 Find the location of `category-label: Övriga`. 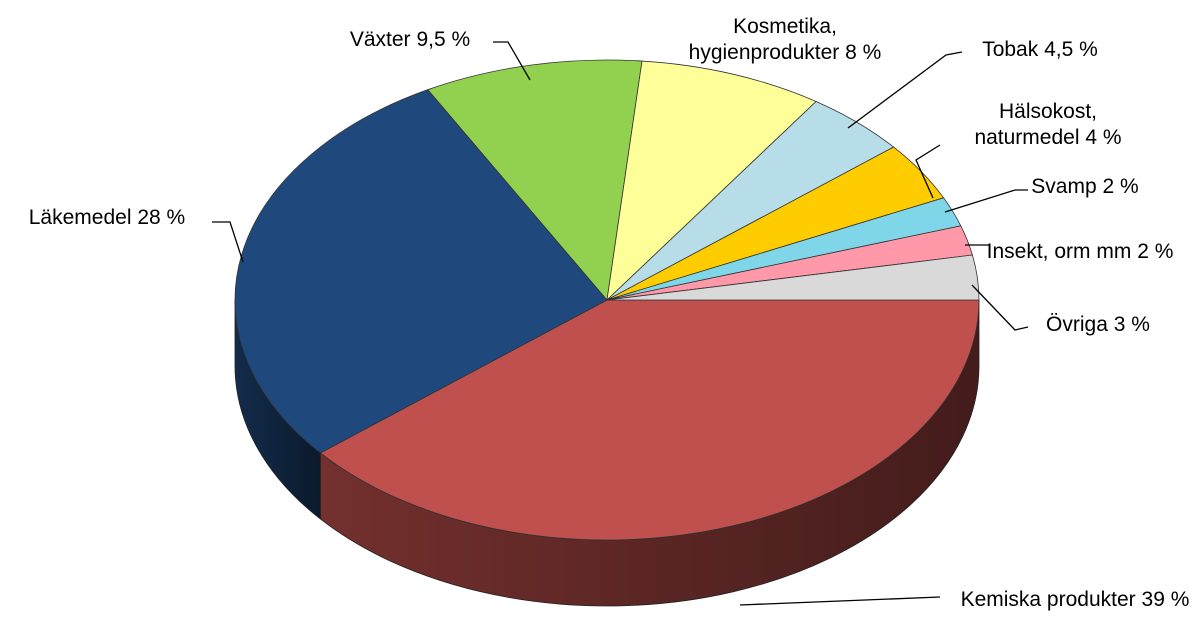

category-label: Övriga is located at coordinates (1077, 324).